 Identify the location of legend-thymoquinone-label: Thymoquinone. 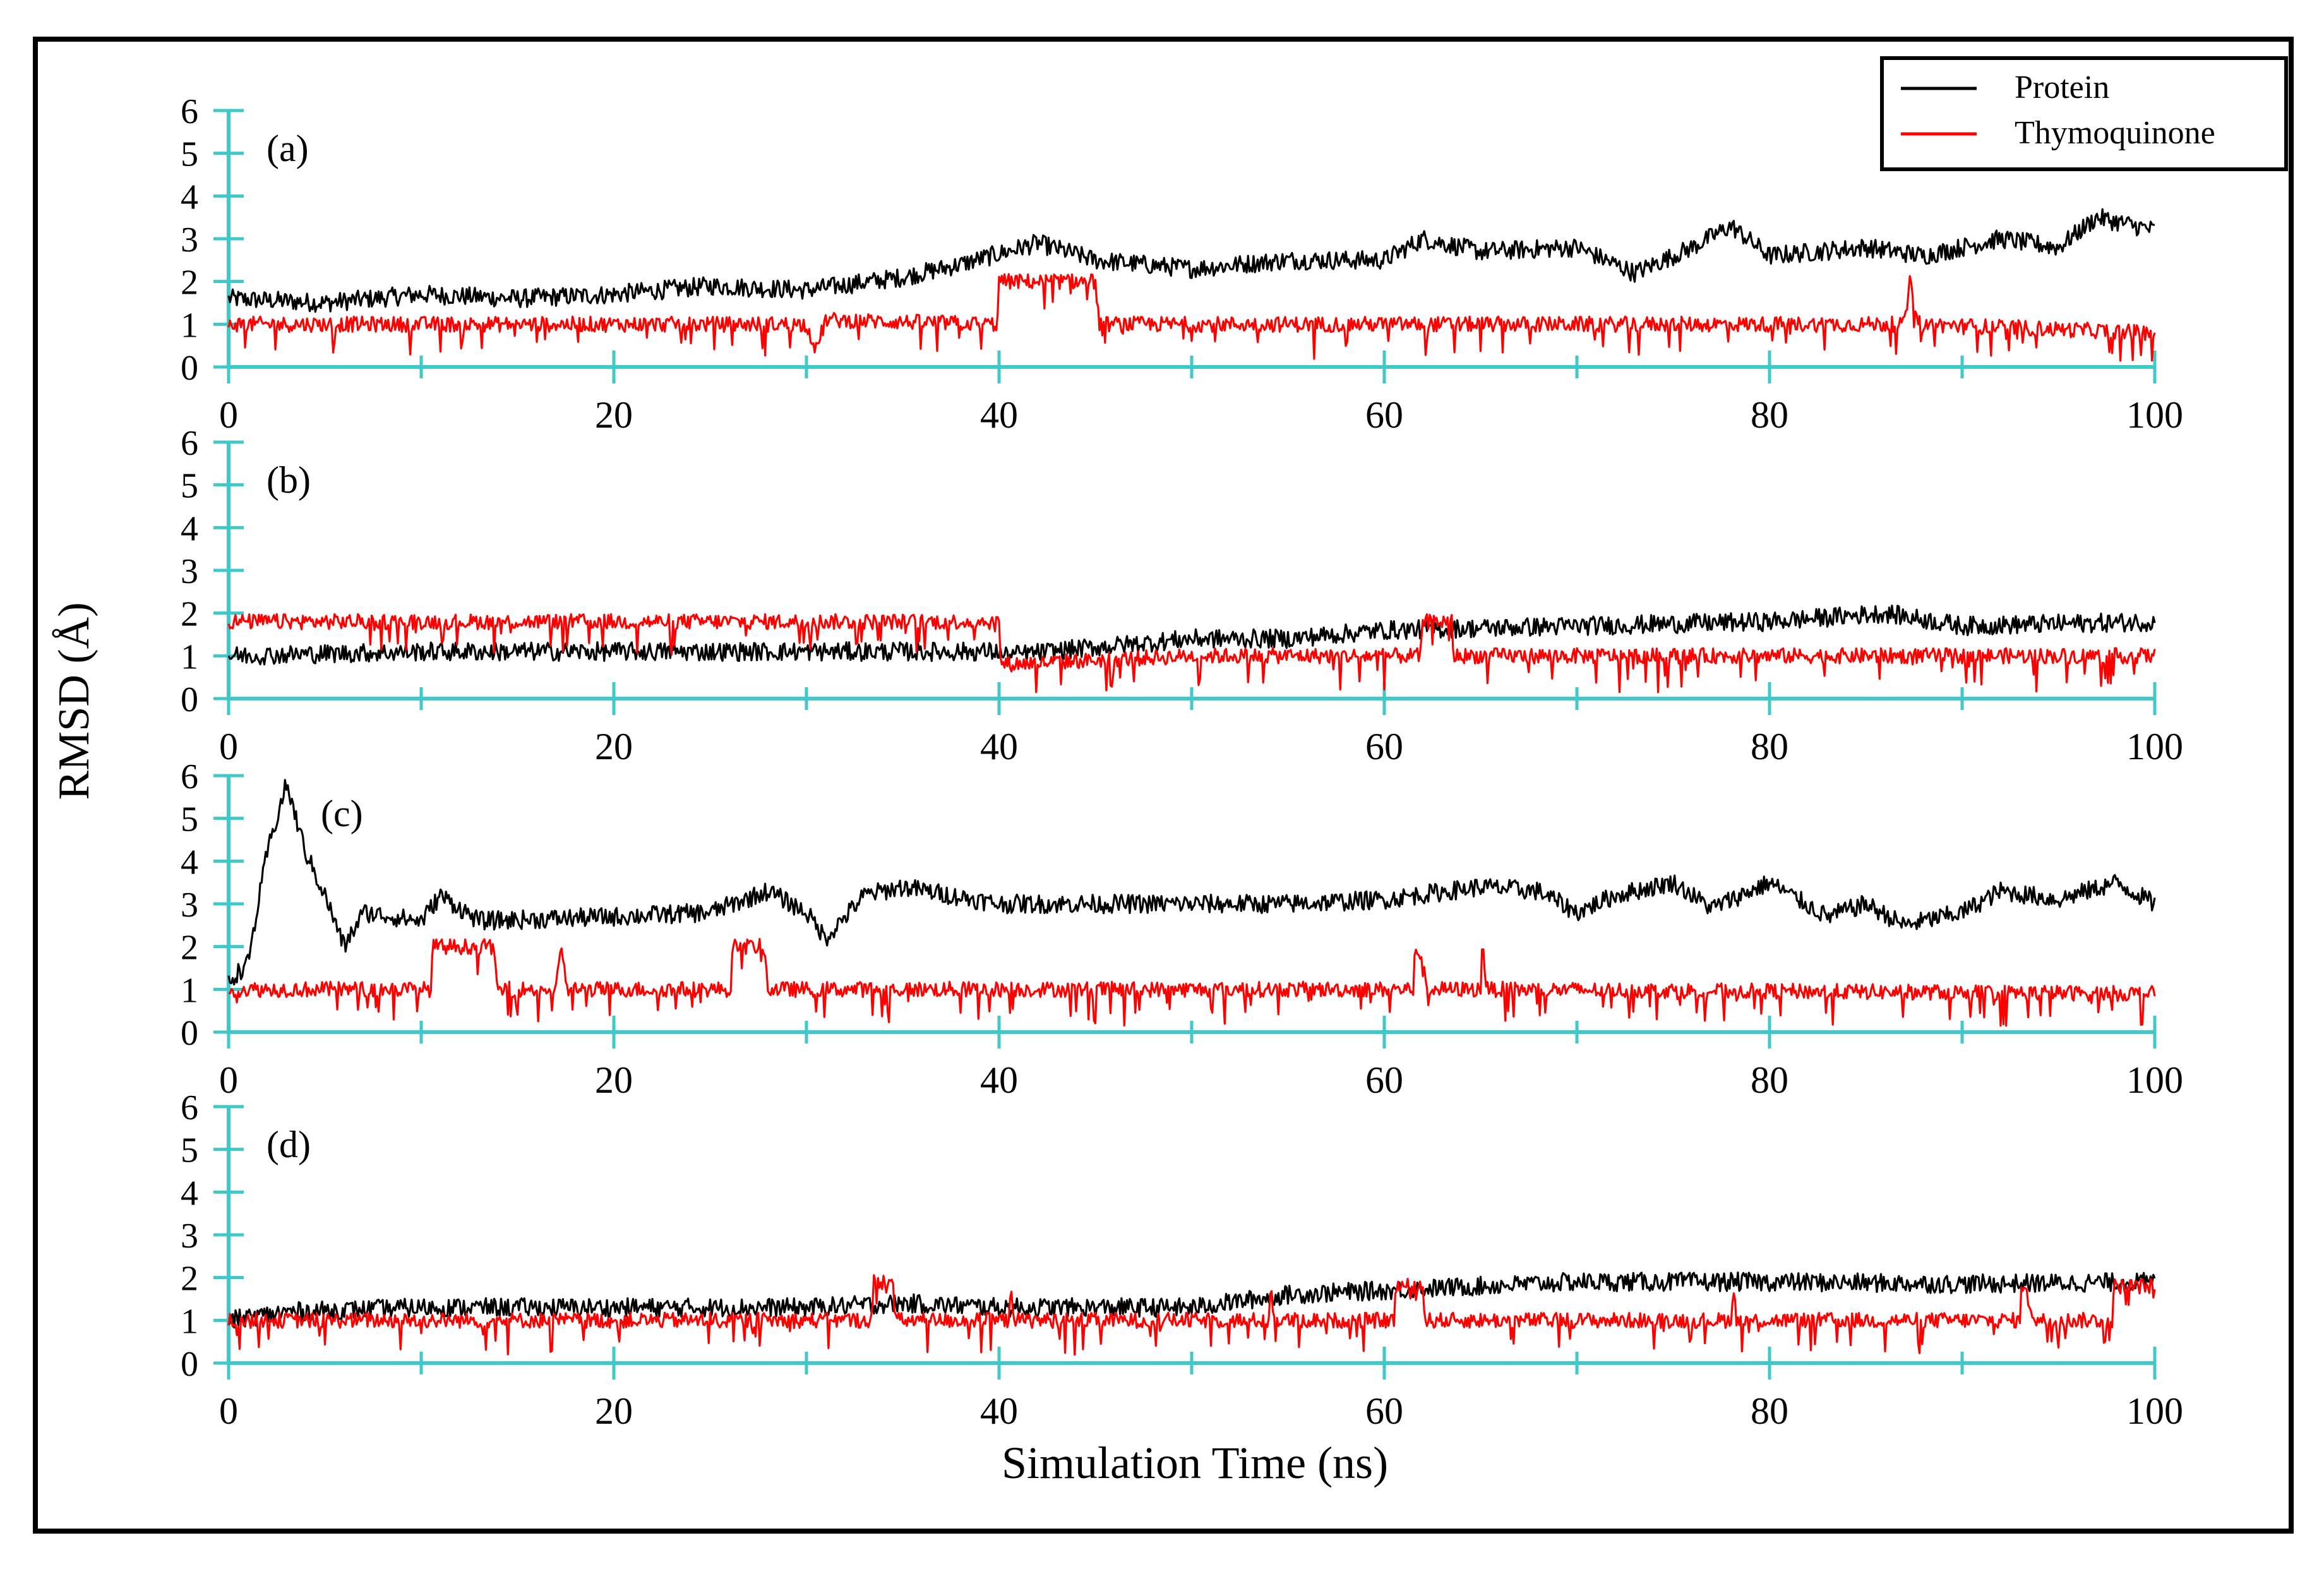
(2115, 133).